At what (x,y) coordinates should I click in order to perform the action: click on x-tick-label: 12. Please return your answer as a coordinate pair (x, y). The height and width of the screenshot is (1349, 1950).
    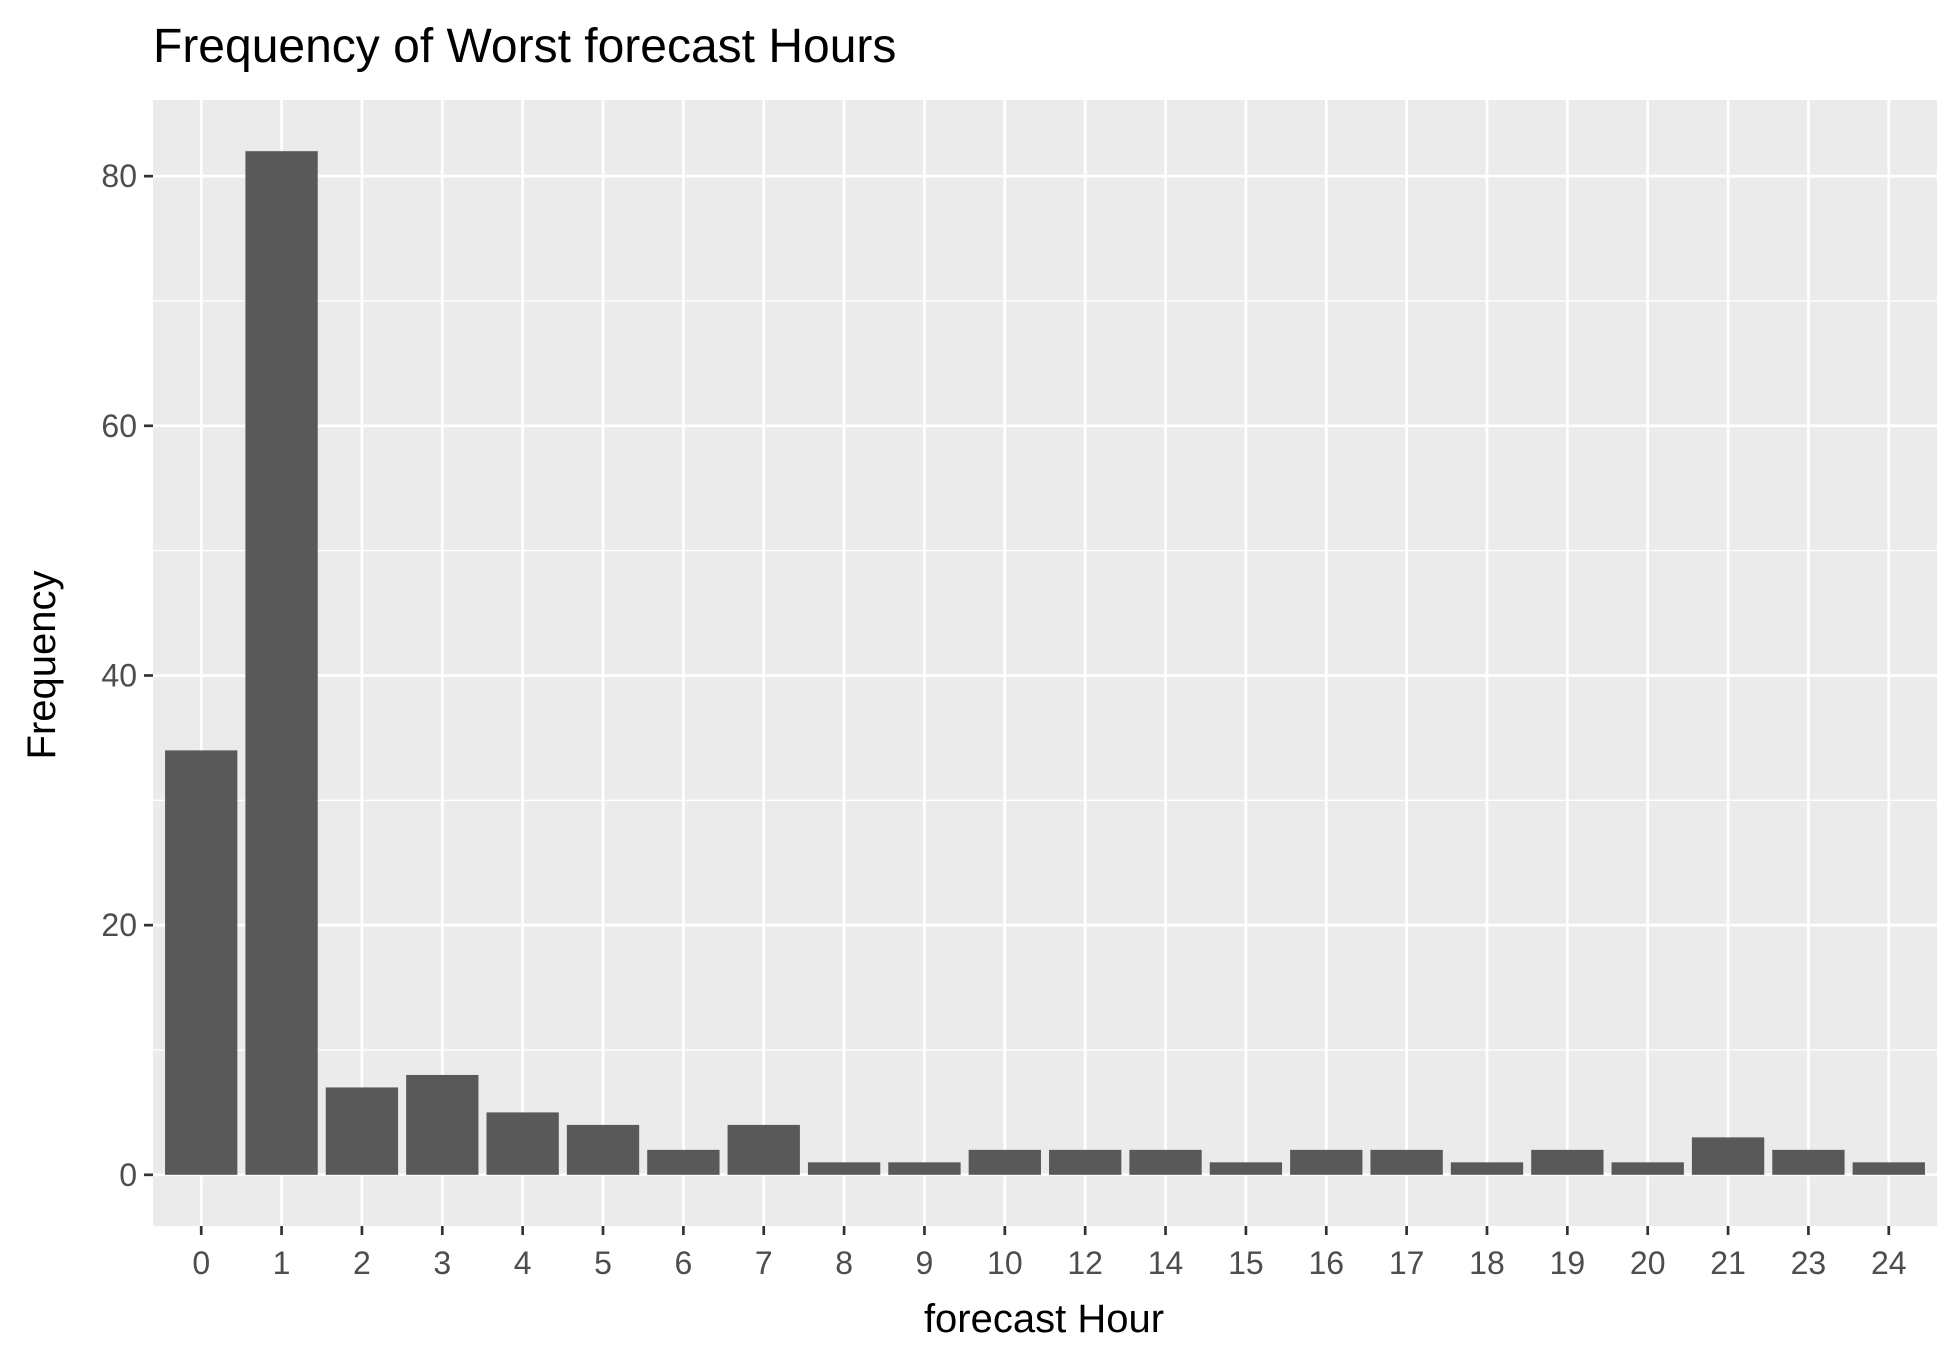
    Looking at the image, I should click on (1085, 1263).